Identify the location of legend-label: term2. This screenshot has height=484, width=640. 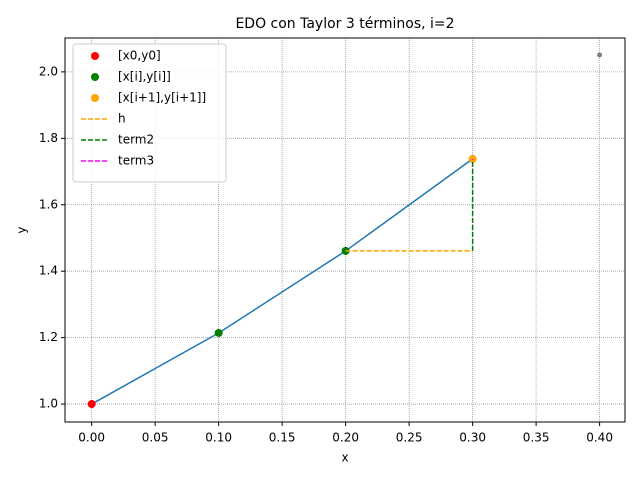
(136, 140).